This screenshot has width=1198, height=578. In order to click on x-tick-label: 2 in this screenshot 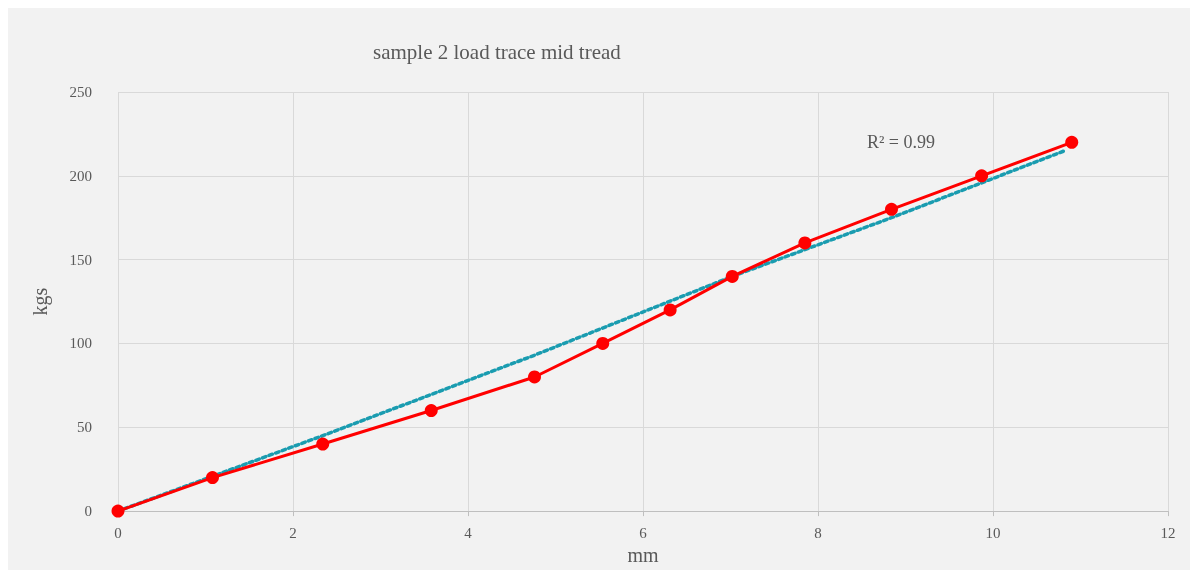, I will do `click(293, 532)`.